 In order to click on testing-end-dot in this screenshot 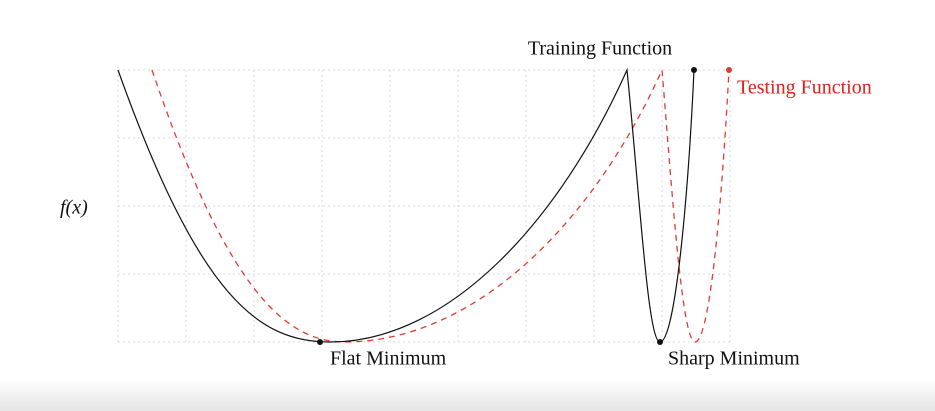, I will do `click(729, 70)`.